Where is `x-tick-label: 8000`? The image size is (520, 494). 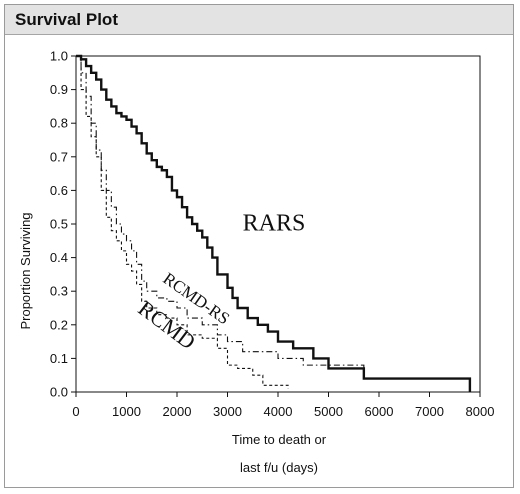
x-tick-label: 8000 is located at coordinates (480, 411).